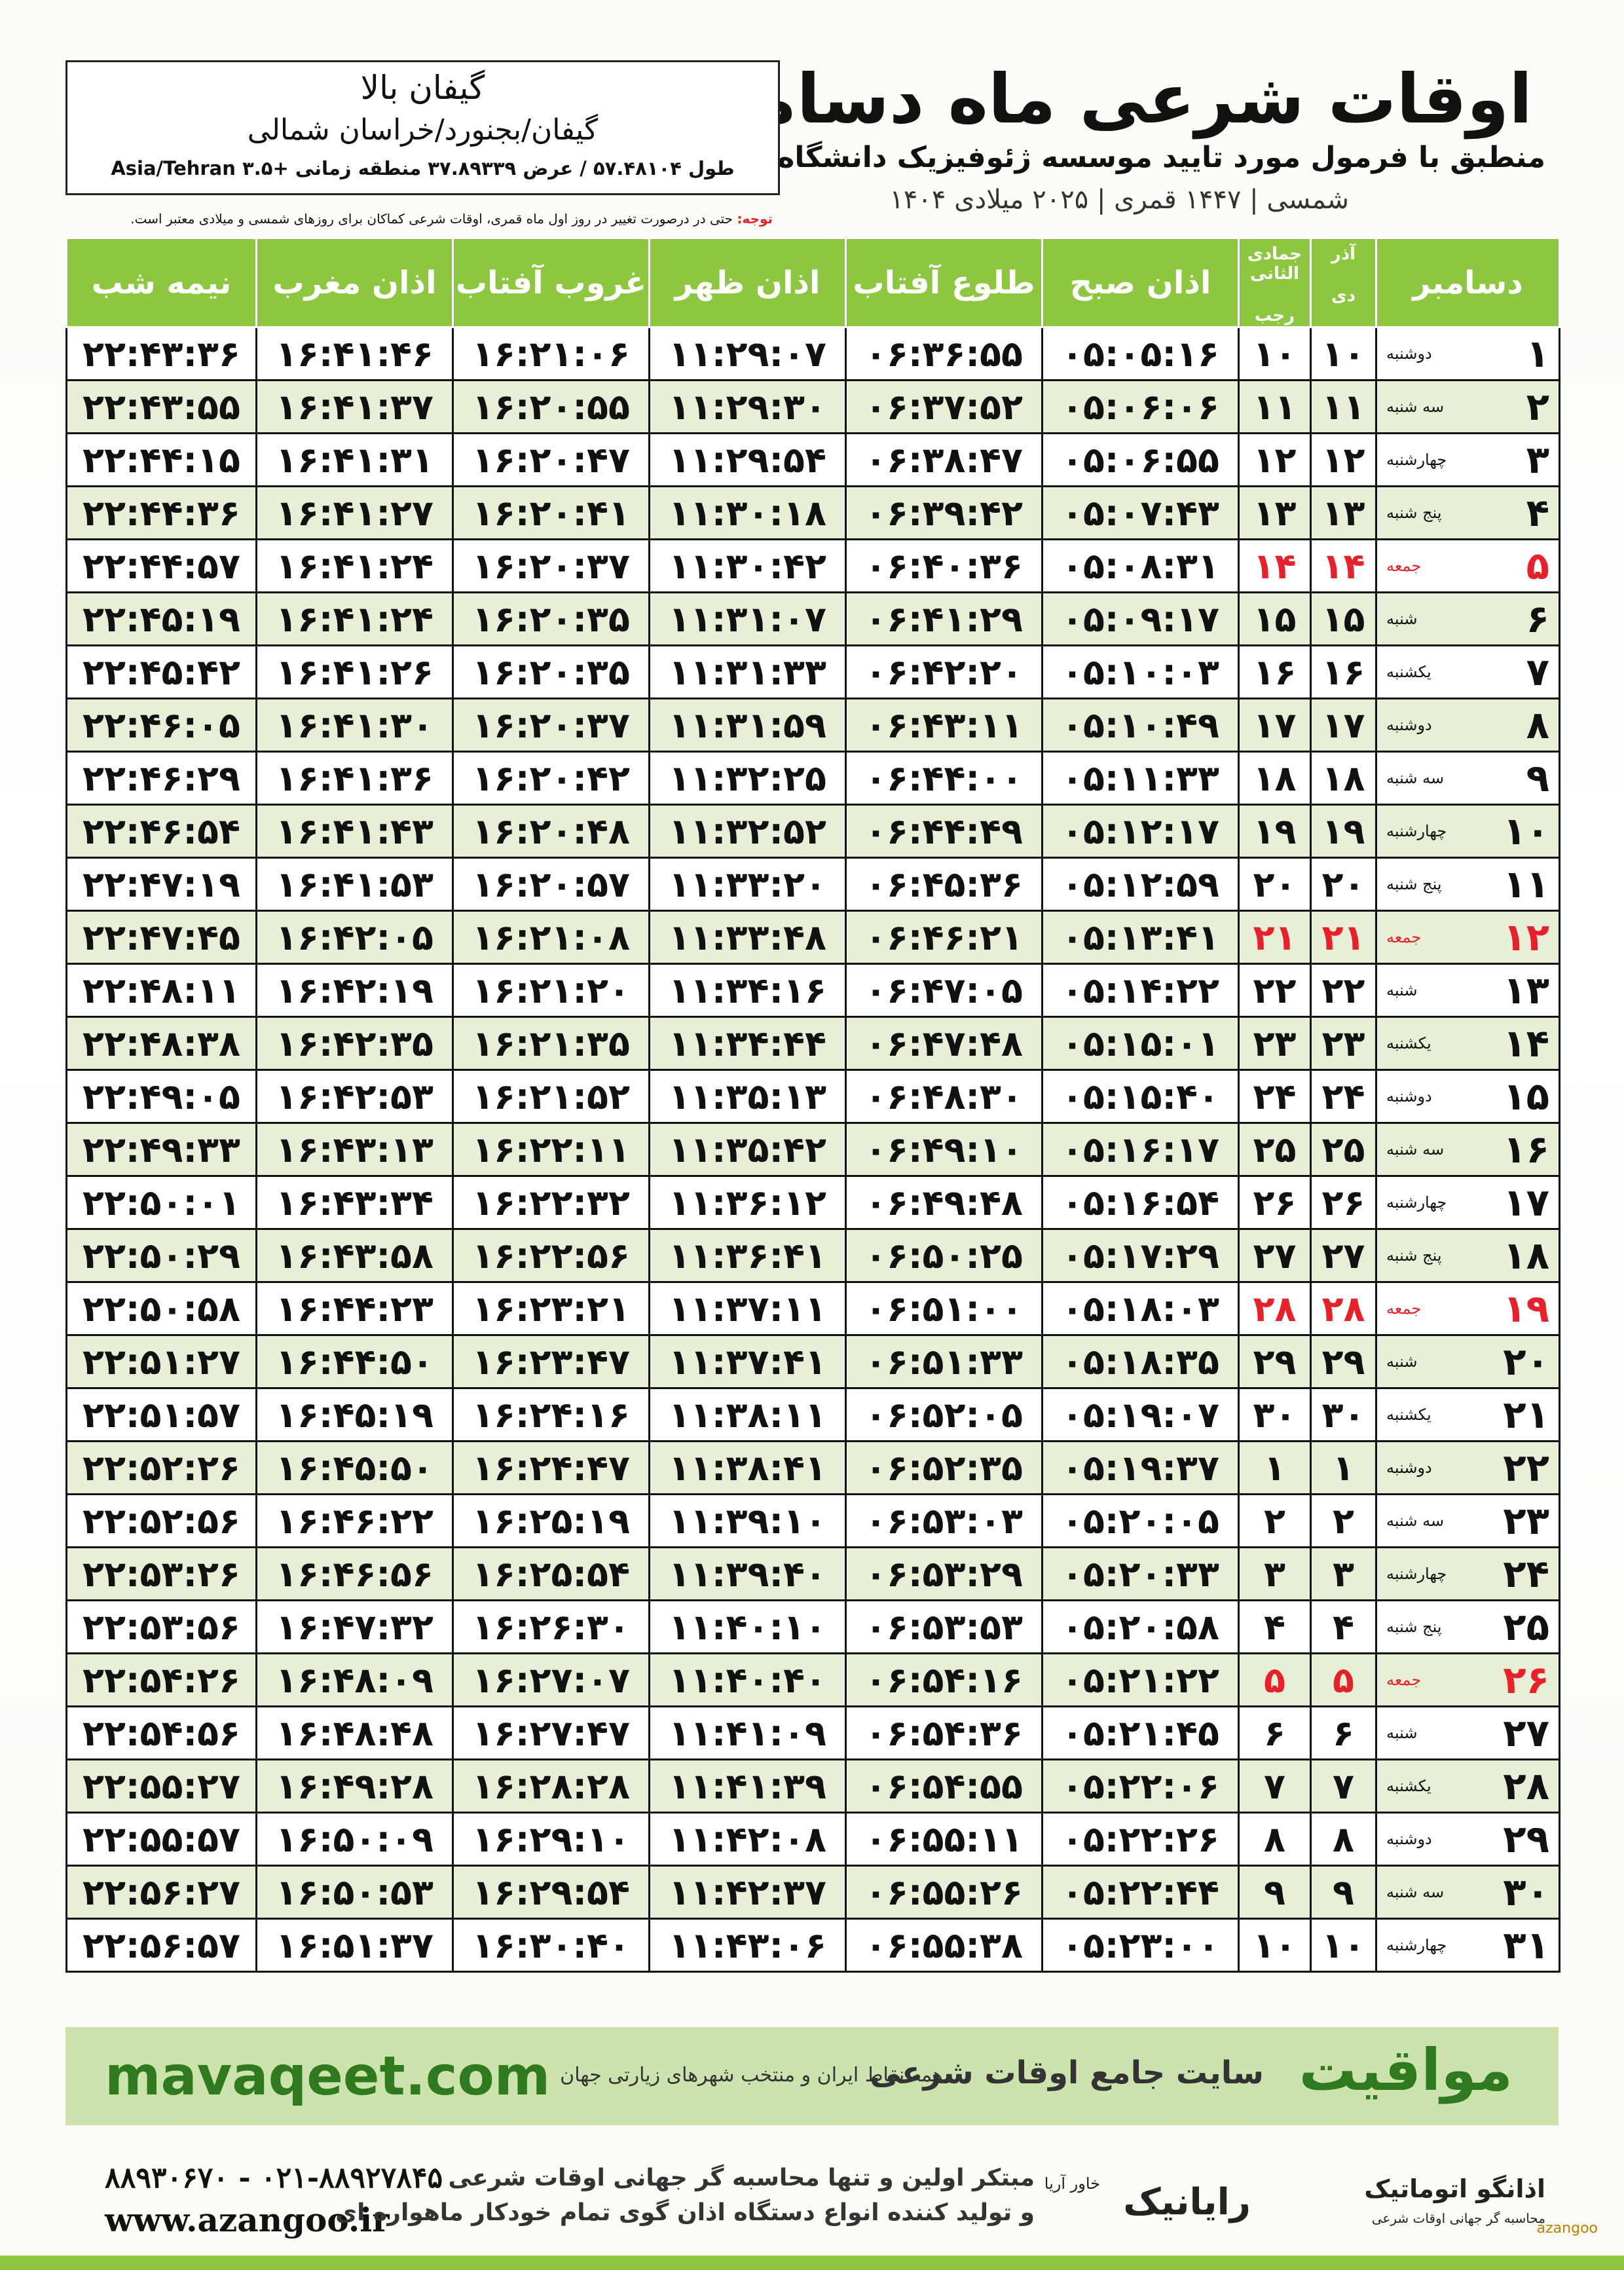  I want to click on location-name: گیفان بالا, so click(422, 88).